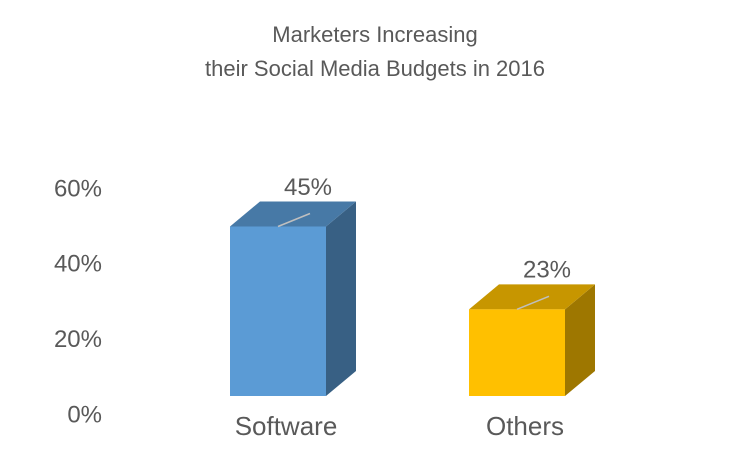 This screenshot has height=465, width=750. Describe the element at coordinates (78, 339) in the screenshot. I see `y-tick-label: 20%` at that location.